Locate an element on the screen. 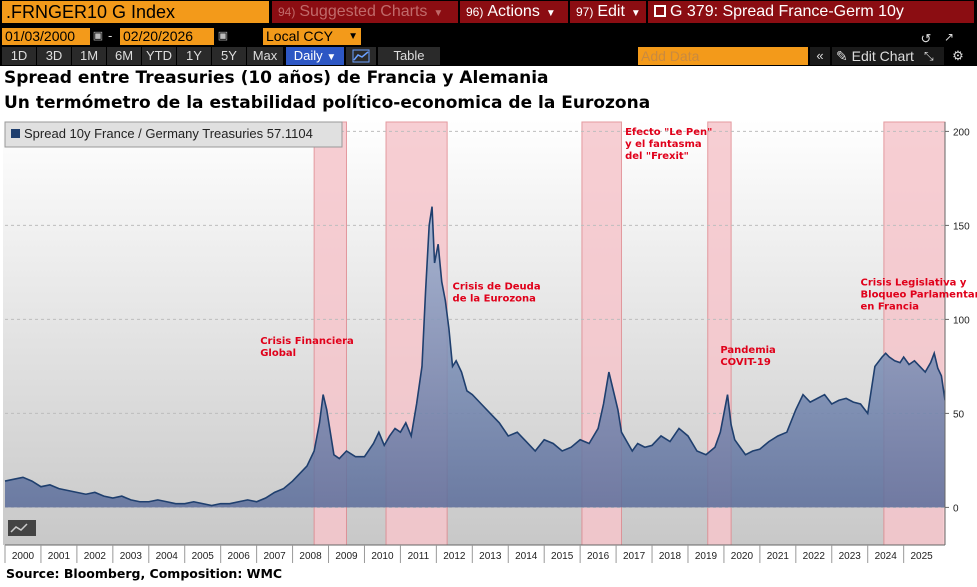 The image size is (977, 587). x-tick-label: 2015 is located at coordinates (562, 556).